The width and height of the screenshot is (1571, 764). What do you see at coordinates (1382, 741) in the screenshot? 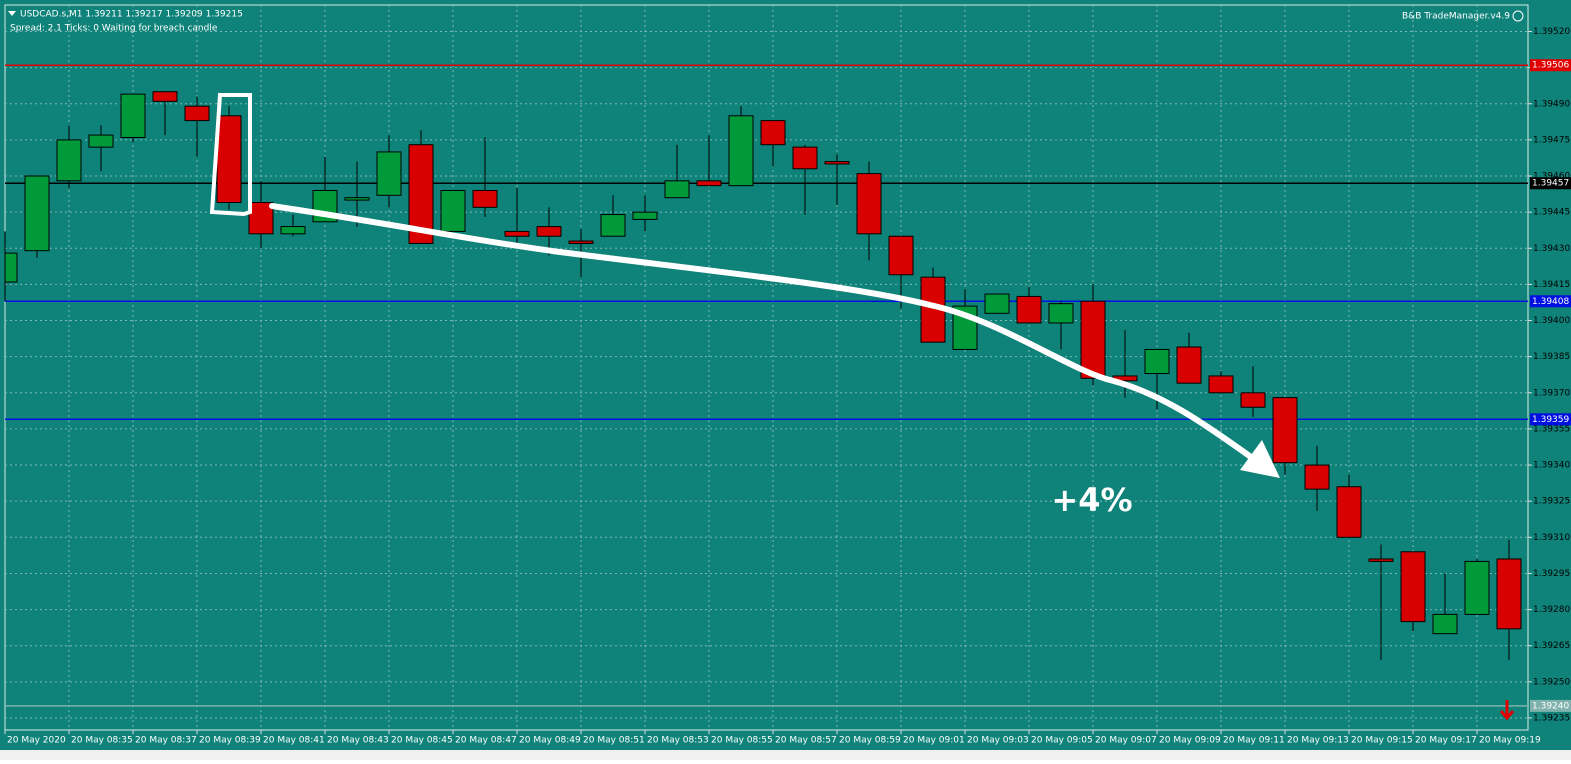
I see `x-tick-label: 20 May 09:15` at bounding box center [1382, 741].